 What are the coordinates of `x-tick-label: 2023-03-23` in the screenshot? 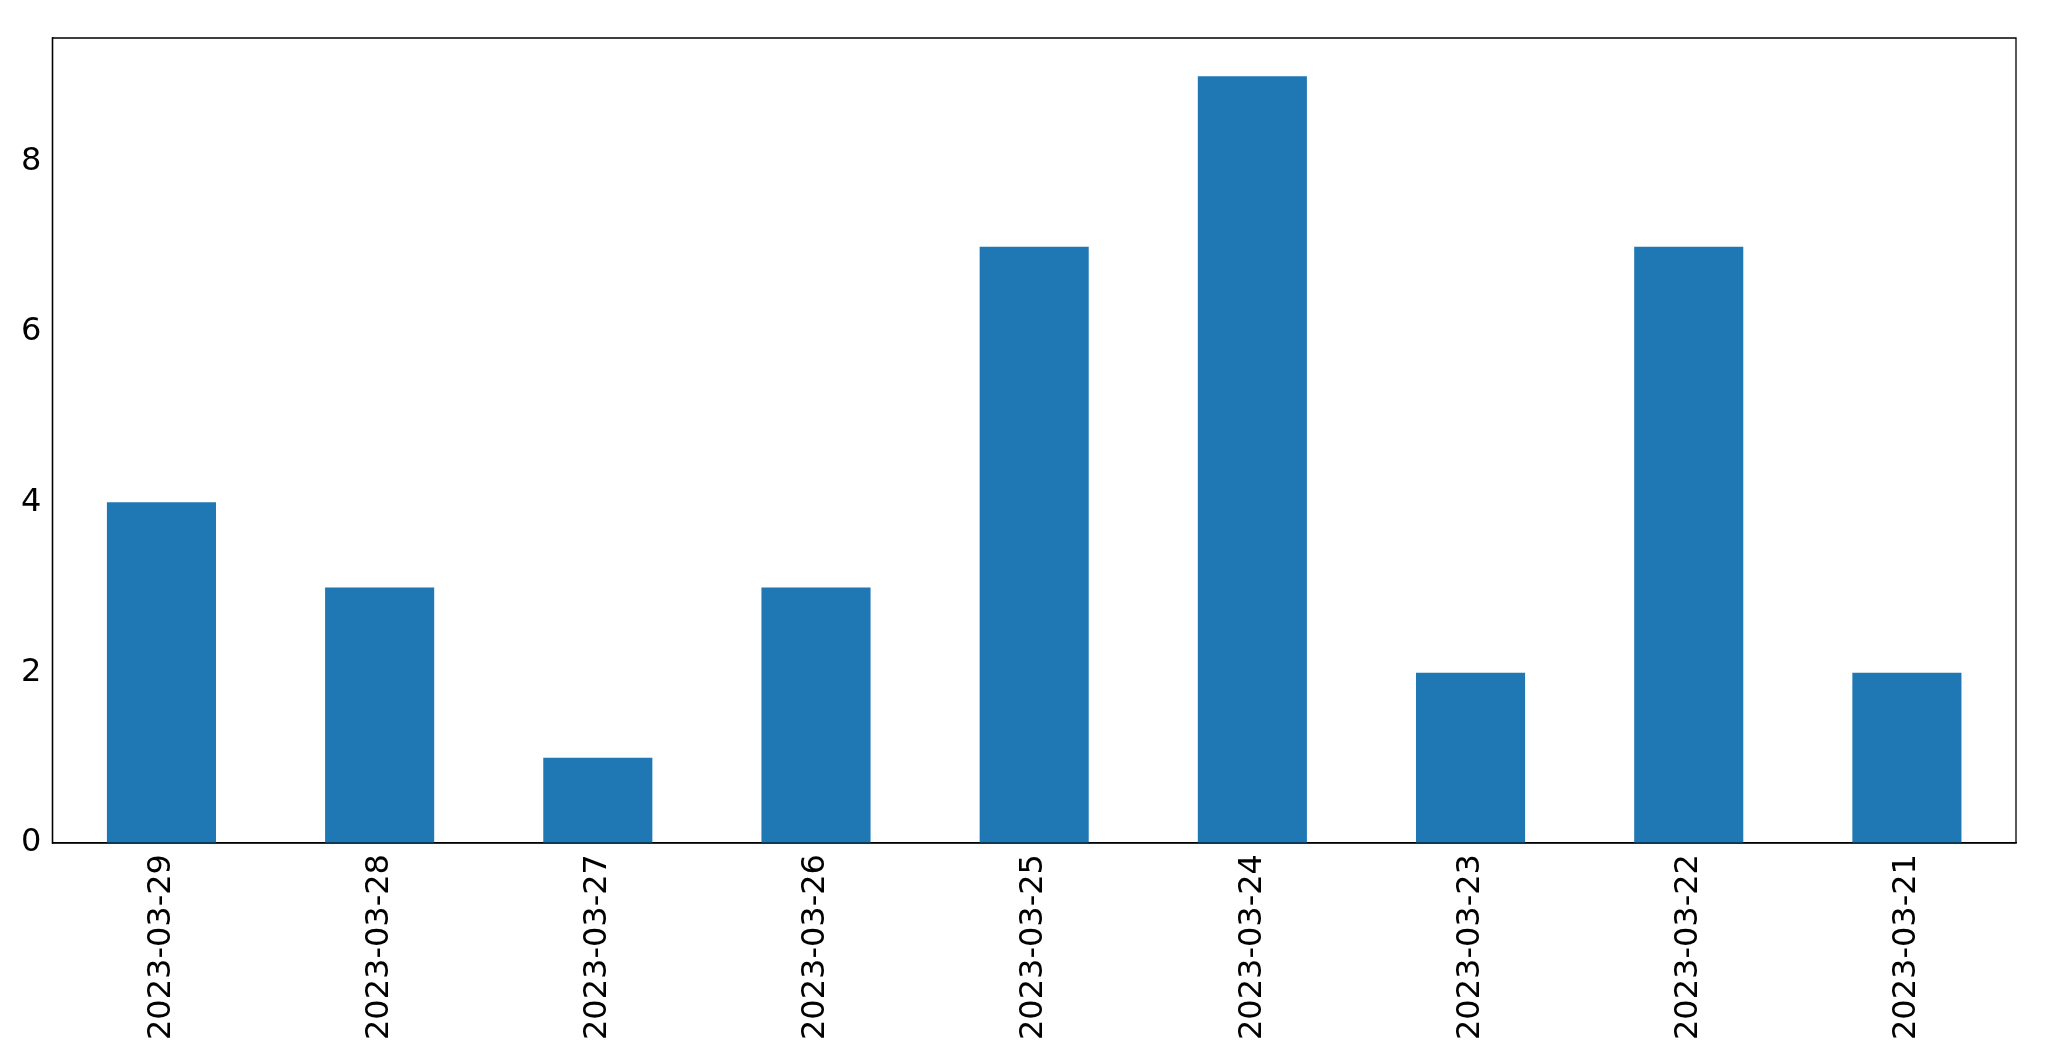 It's located at (1467, 947).